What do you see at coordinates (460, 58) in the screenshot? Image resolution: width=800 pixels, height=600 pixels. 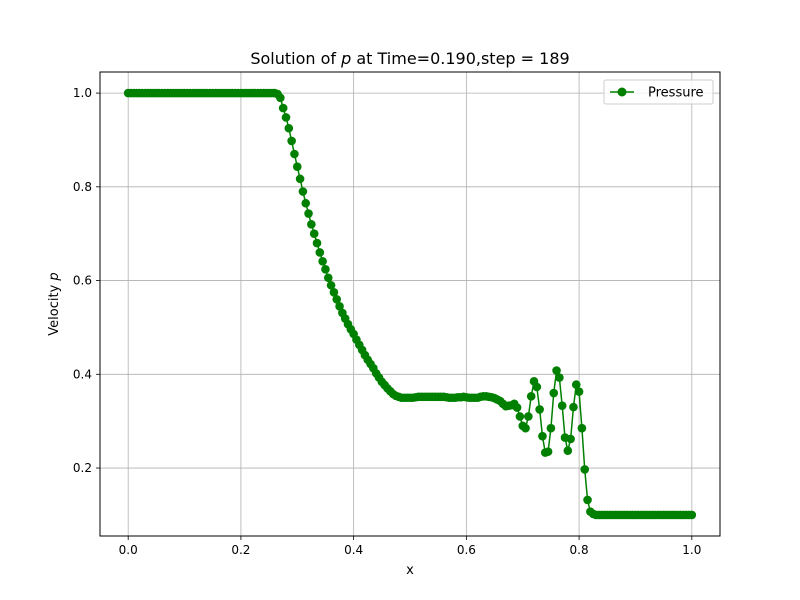 I see `title-suffix: at Time=0.190,step = 189` at bounding box center [460, 58].